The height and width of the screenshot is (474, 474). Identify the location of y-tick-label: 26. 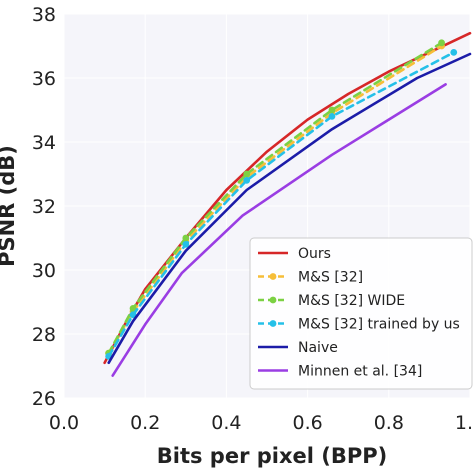
(44, 399).